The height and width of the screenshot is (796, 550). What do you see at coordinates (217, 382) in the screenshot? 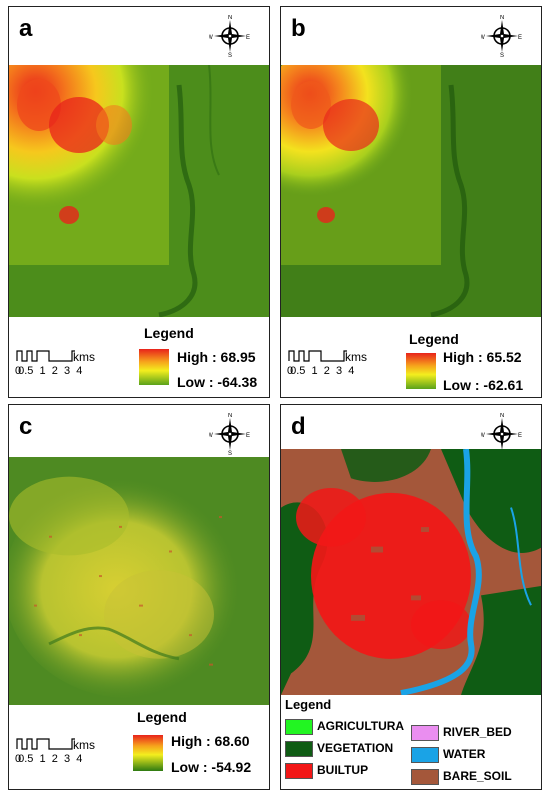
I see `legend-low: Low : -64.38` at bounding box center [217, 382].